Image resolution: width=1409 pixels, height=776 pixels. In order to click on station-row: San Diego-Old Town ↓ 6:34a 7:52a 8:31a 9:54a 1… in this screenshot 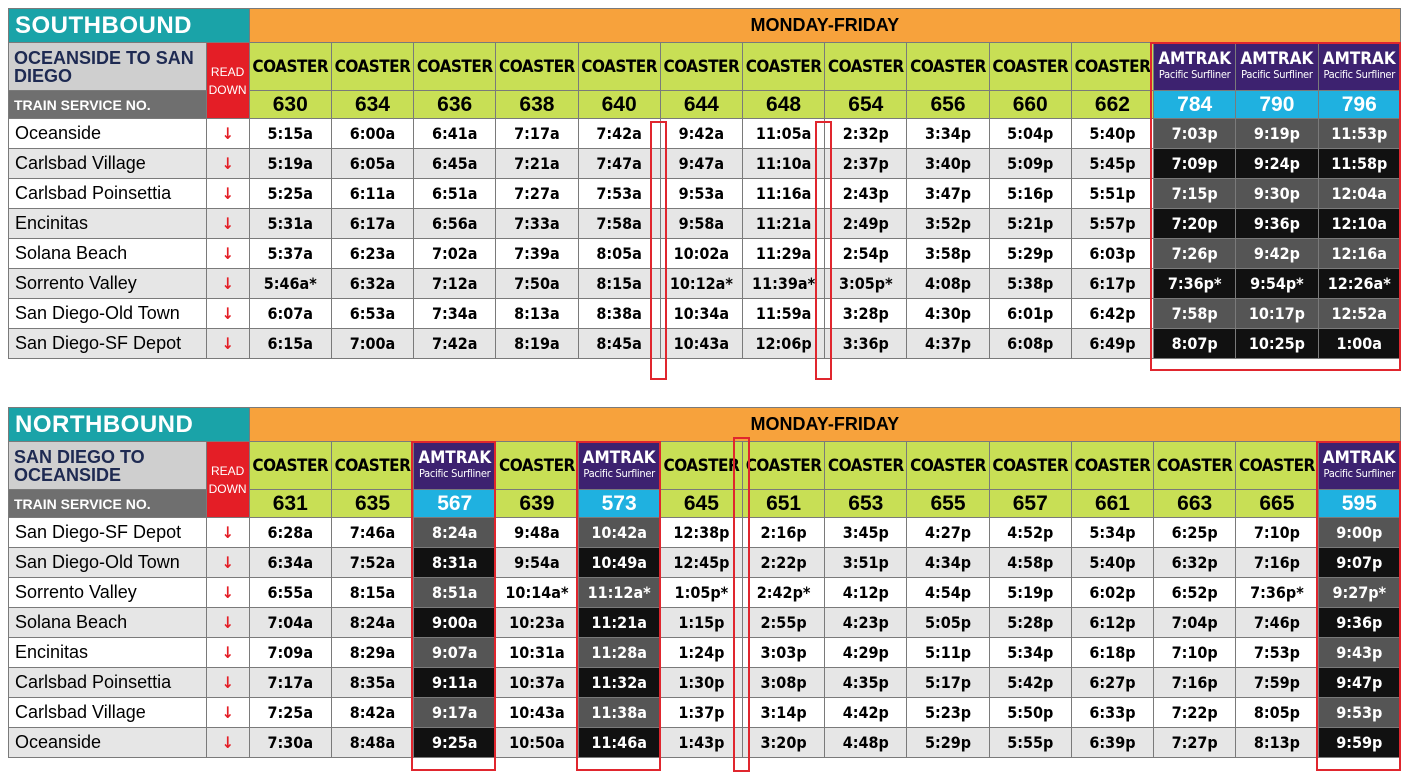, I will do `click(705, 562)`.